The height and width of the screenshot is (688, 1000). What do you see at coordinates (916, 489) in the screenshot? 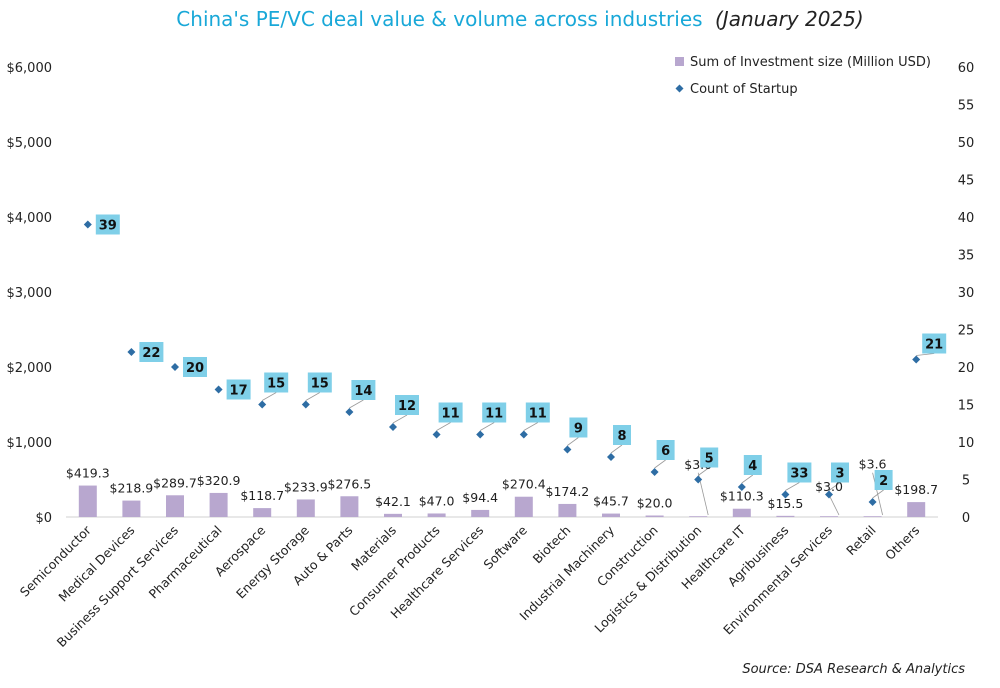
I see `bar-value-label: $198.7` at bounding box center [916, 489].